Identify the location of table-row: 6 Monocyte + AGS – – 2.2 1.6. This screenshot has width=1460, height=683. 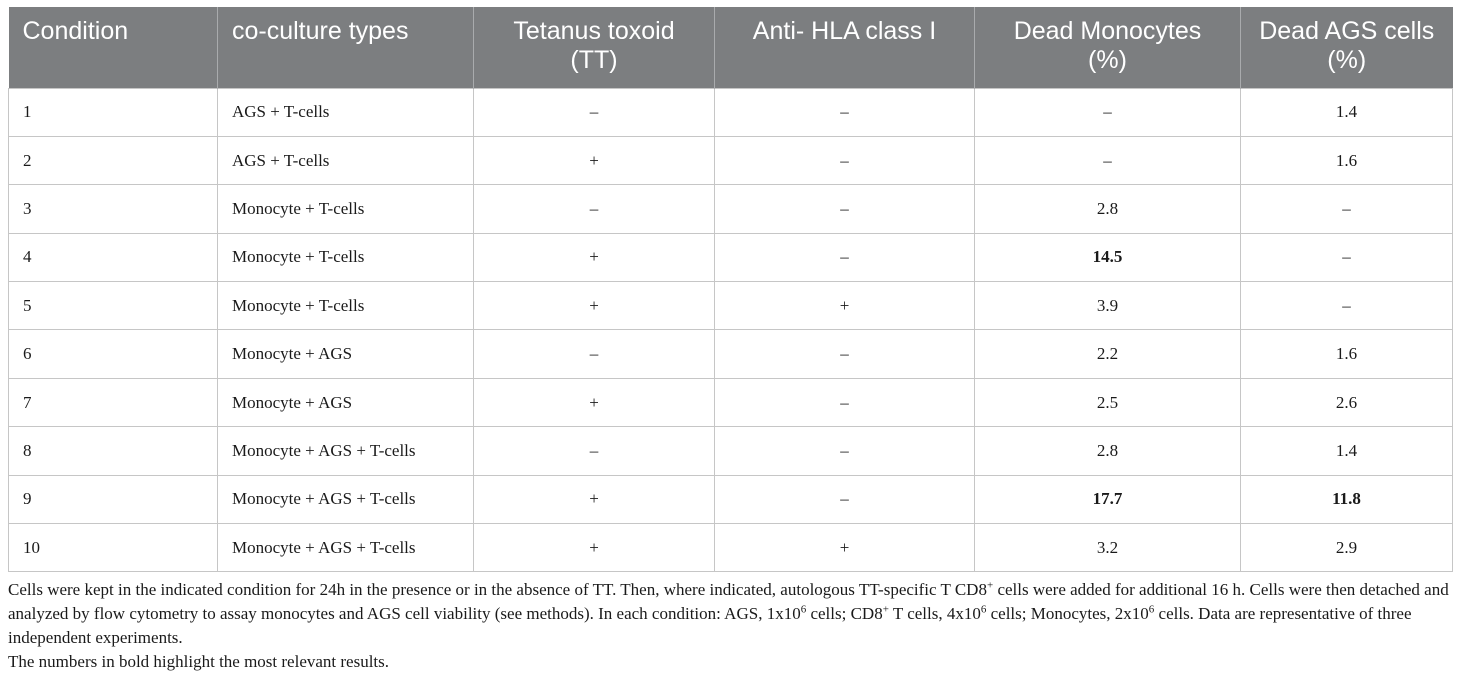
(730, 354).